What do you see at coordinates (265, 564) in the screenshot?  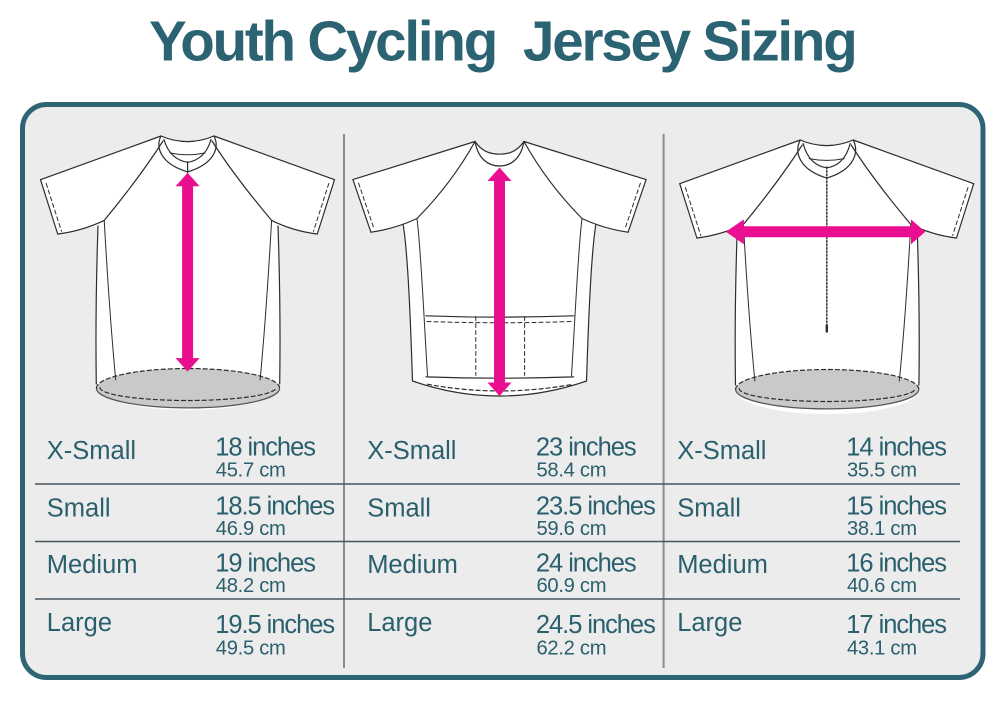 I see `svg-text: 19 inches` at bounding box center [265, 564].